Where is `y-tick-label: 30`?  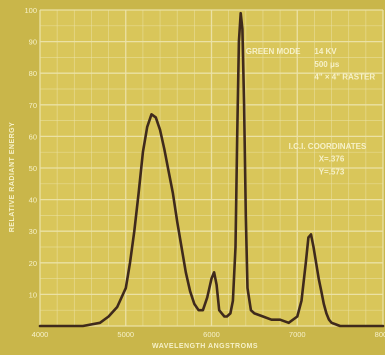 y-tick-label: 30 is located at coordinates (33, 231).